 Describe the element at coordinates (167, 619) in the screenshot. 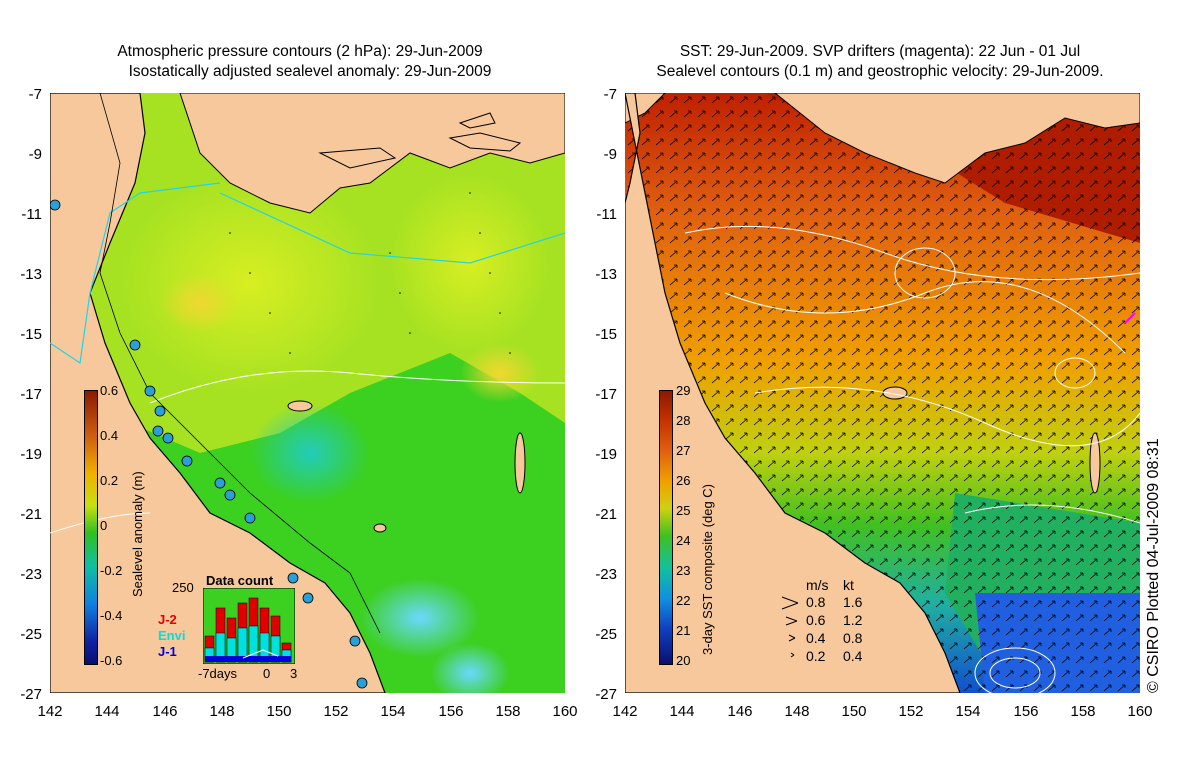

I see `legend-j2: J-2` at that location.